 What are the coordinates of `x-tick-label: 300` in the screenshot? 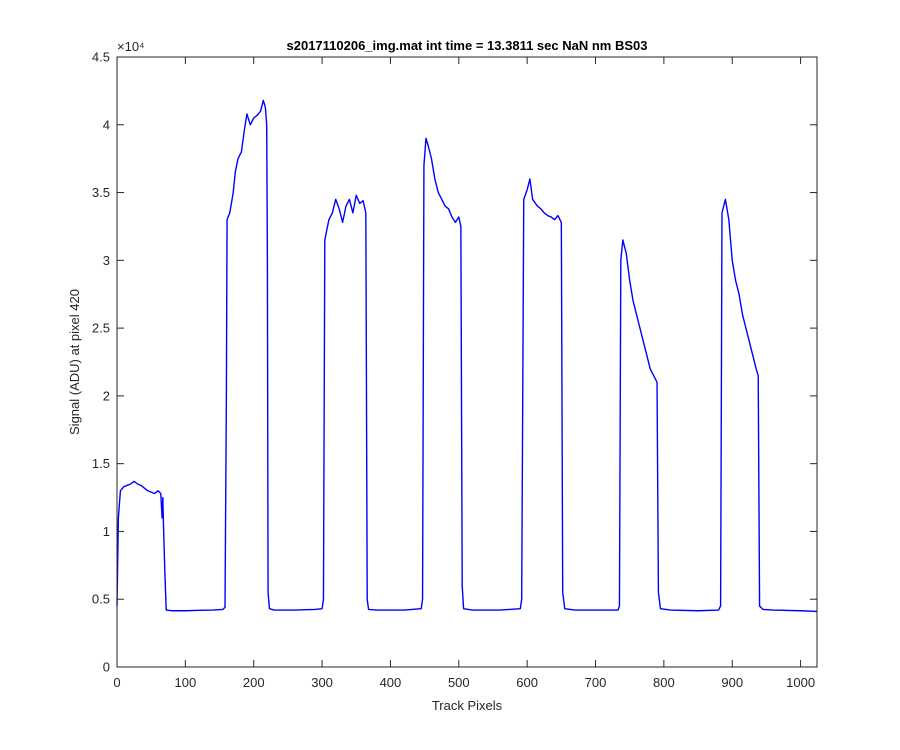 It's located at (322, 682).